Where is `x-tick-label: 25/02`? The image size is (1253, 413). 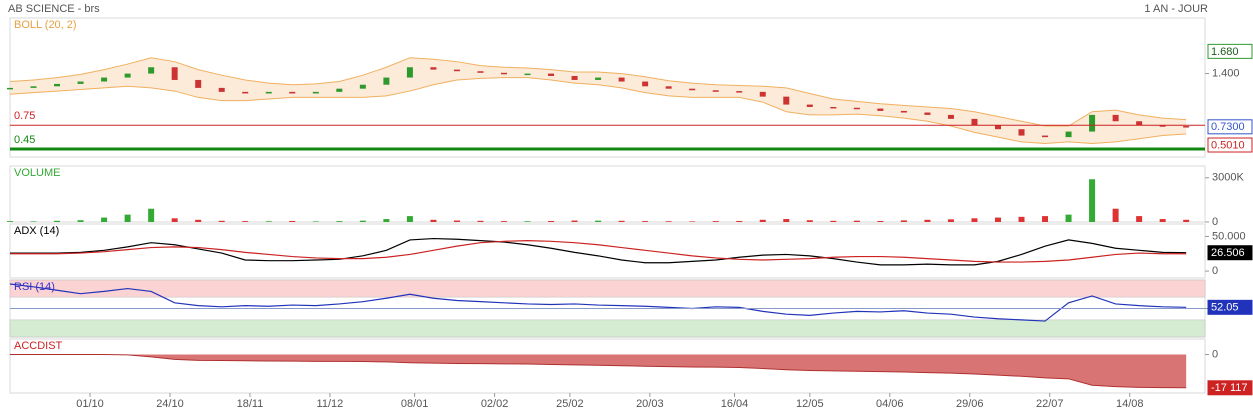
x-tick-label: 25/02 is located at coordinates (570, 404).